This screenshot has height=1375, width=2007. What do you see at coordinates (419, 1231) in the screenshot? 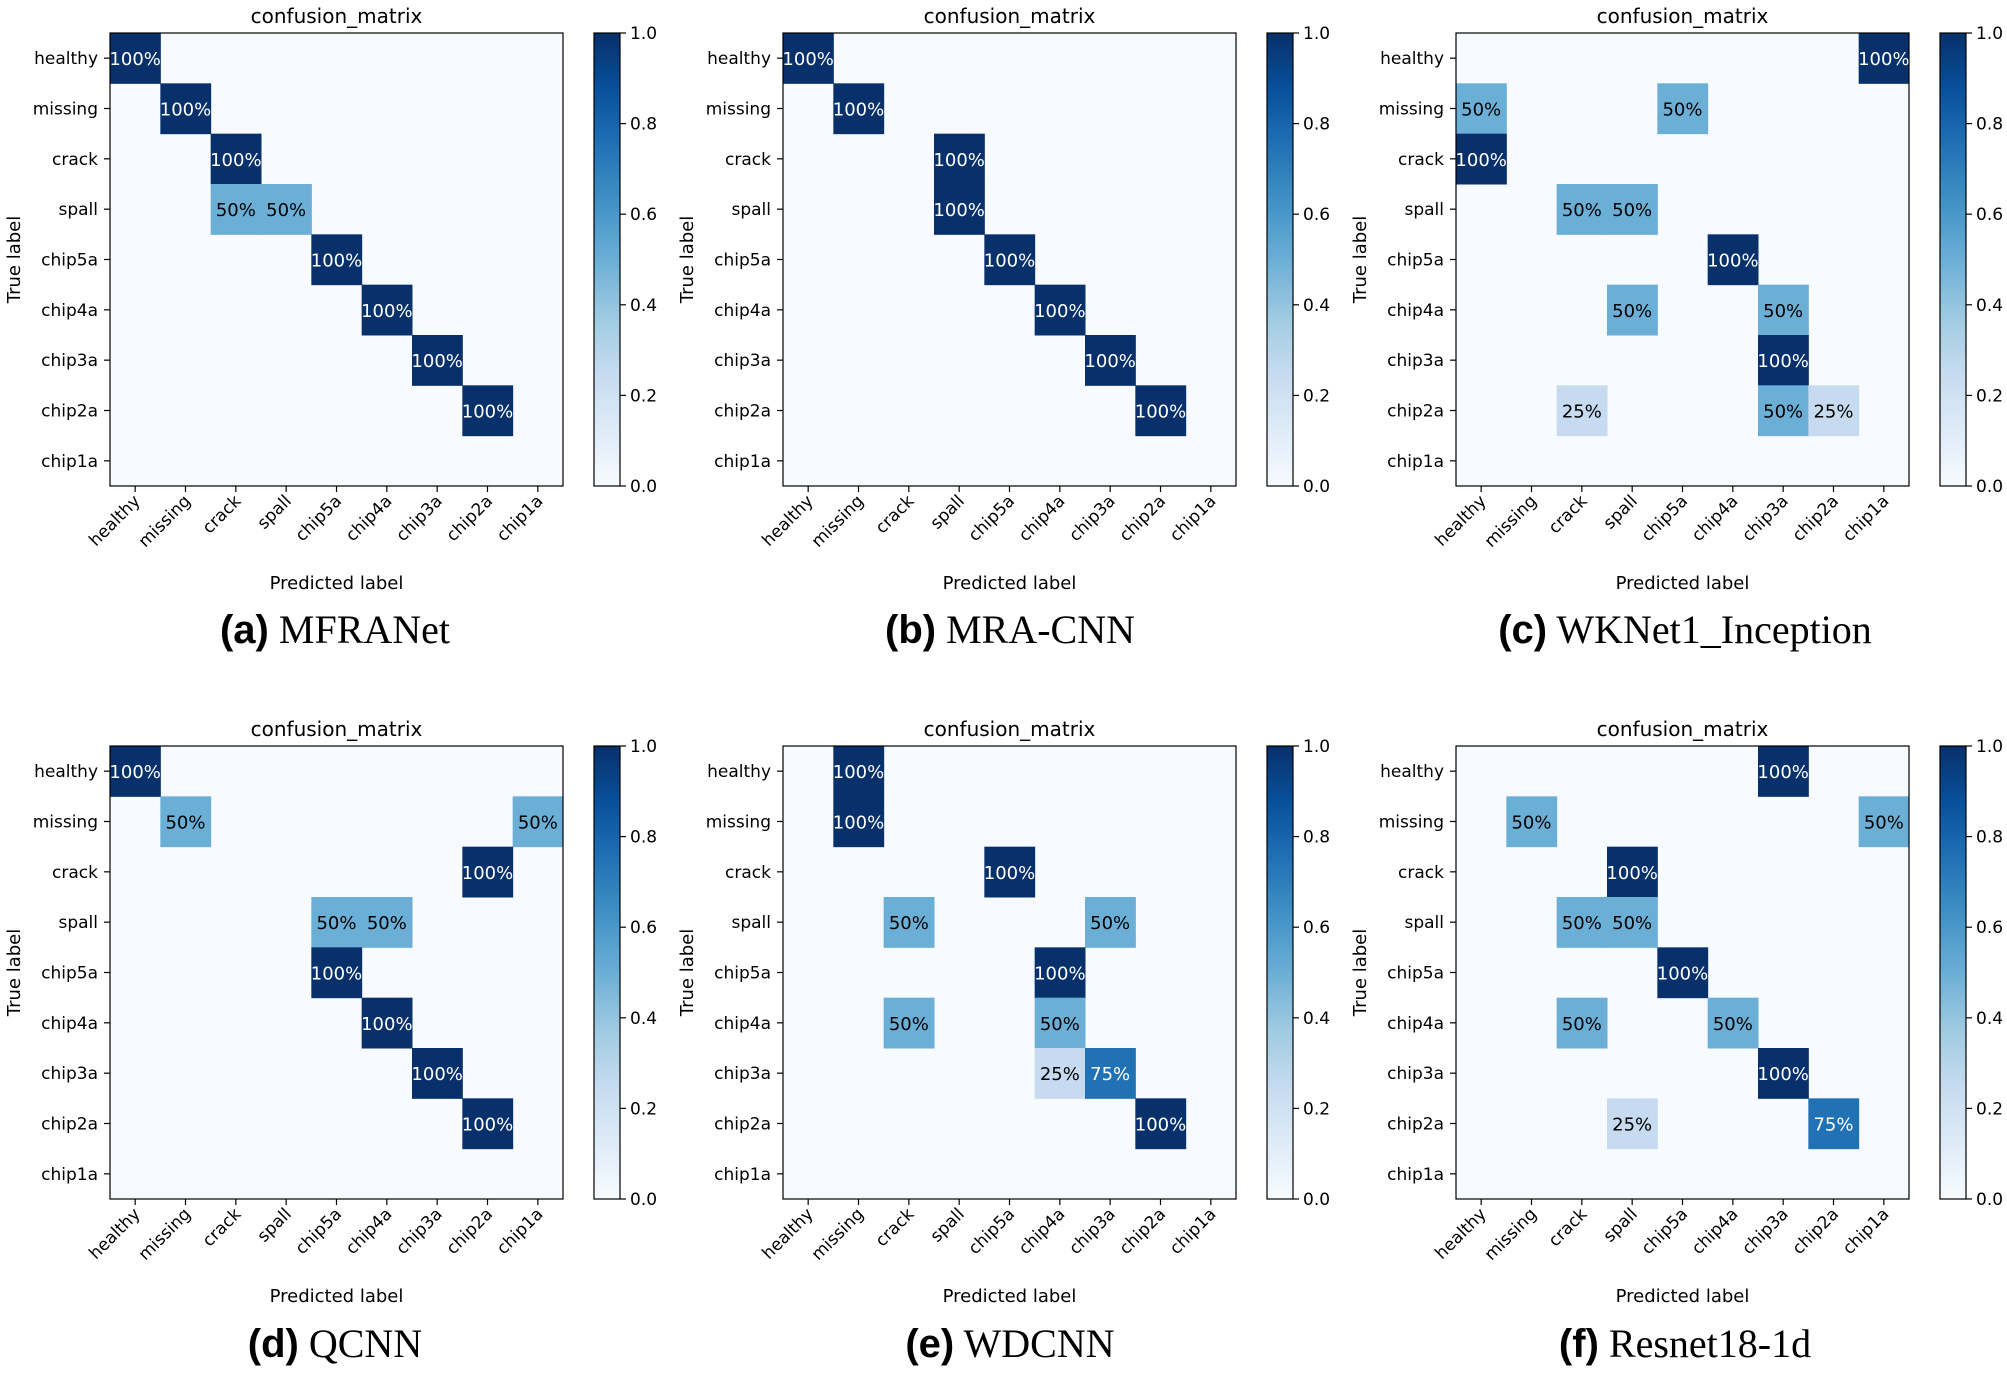
I see `x-tick-label: chip3a` at bounding box center [419, 1231].